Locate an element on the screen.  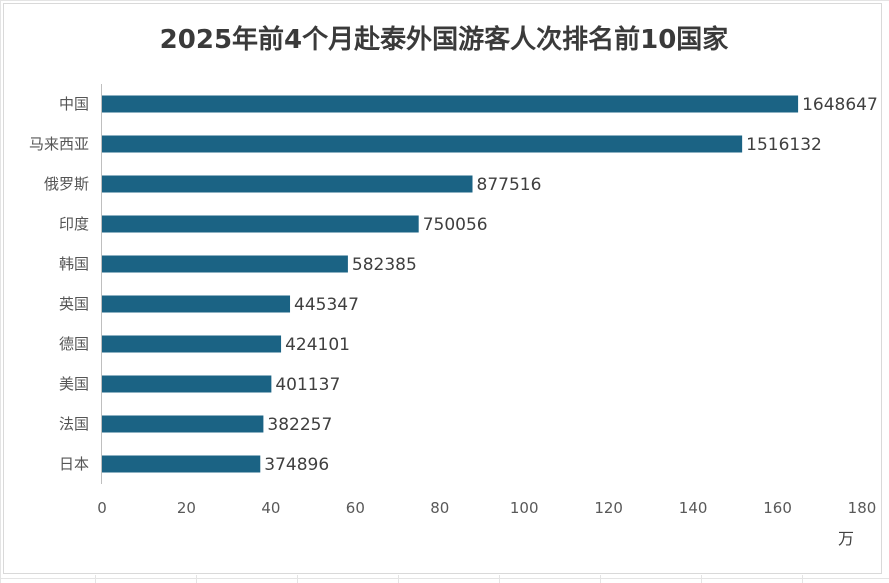
x-tick-label: 180 is located at coordinates (862, 508).